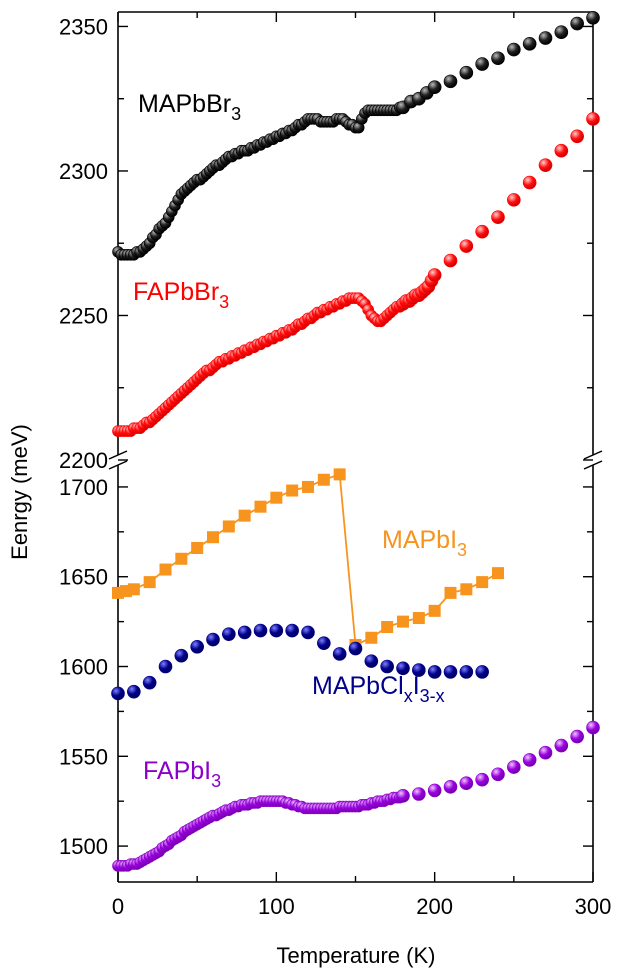 Image resolution: width=617 pixels, height=973 pixels. What do you see at coordinates (83, 667) in the screenshot?
I see `y-tick-label: 1600` at bounding box center [83, 667].